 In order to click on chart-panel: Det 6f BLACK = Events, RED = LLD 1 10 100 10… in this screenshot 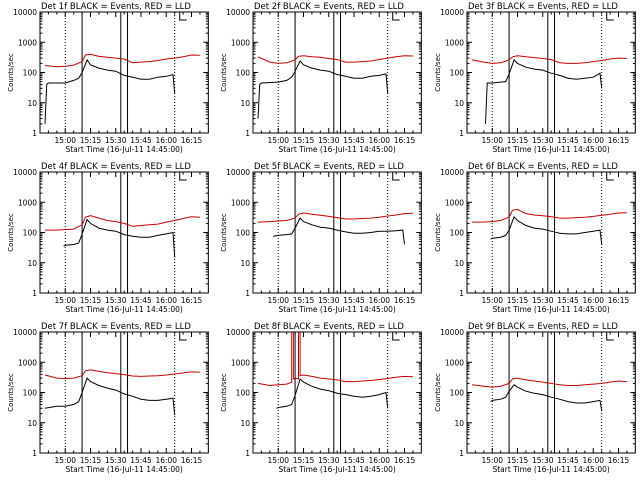, I will do `click(535, 238)`.